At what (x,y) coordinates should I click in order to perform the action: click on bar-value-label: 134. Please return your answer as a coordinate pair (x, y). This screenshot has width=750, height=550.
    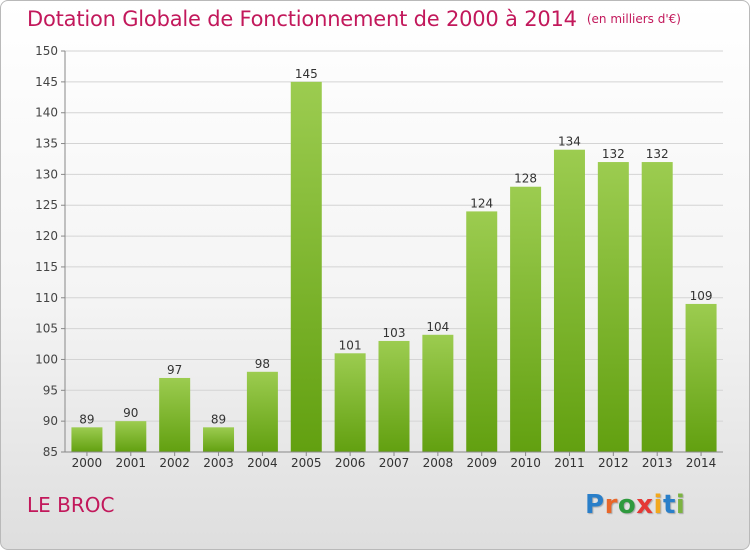
    Looking at the image, I should click on (569, 142).